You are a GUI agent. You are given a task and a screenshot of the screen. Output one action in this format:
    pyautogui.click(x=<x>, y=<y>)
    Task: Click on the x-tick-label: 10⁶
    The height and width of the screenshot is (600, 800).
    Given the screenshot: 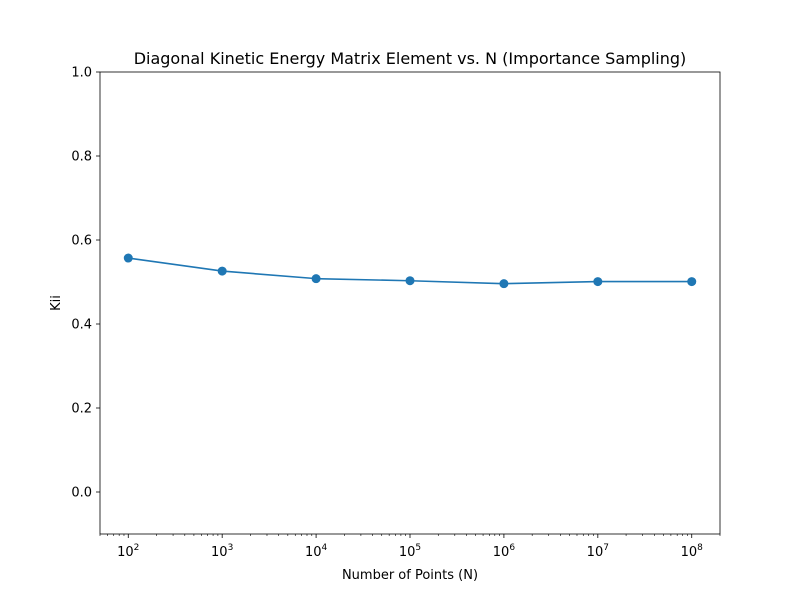 What is the action you would take?
    pyautogui.click(x=504, y=551)
    